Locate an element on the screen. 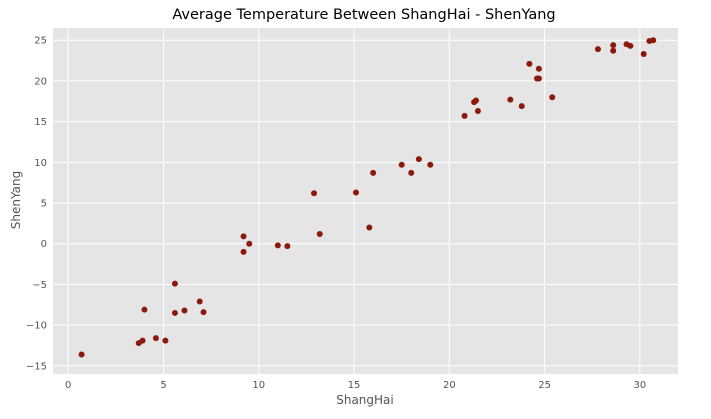  y-tick-label: −5 is located at coordinates (39, 285).